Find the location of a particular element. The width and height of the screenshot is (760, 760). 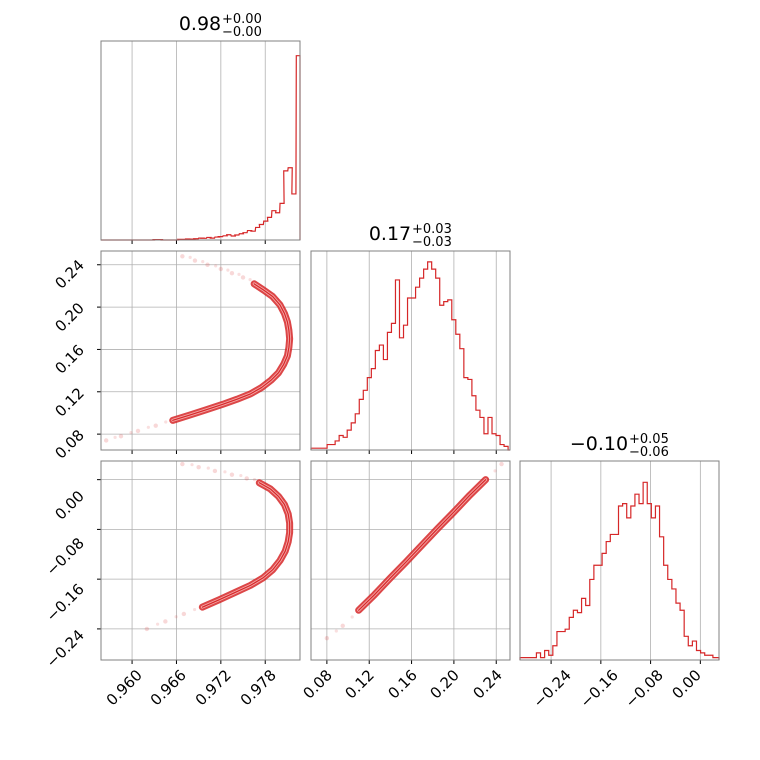

title-param-2: −0.10 is located at coordinates (599, 444).